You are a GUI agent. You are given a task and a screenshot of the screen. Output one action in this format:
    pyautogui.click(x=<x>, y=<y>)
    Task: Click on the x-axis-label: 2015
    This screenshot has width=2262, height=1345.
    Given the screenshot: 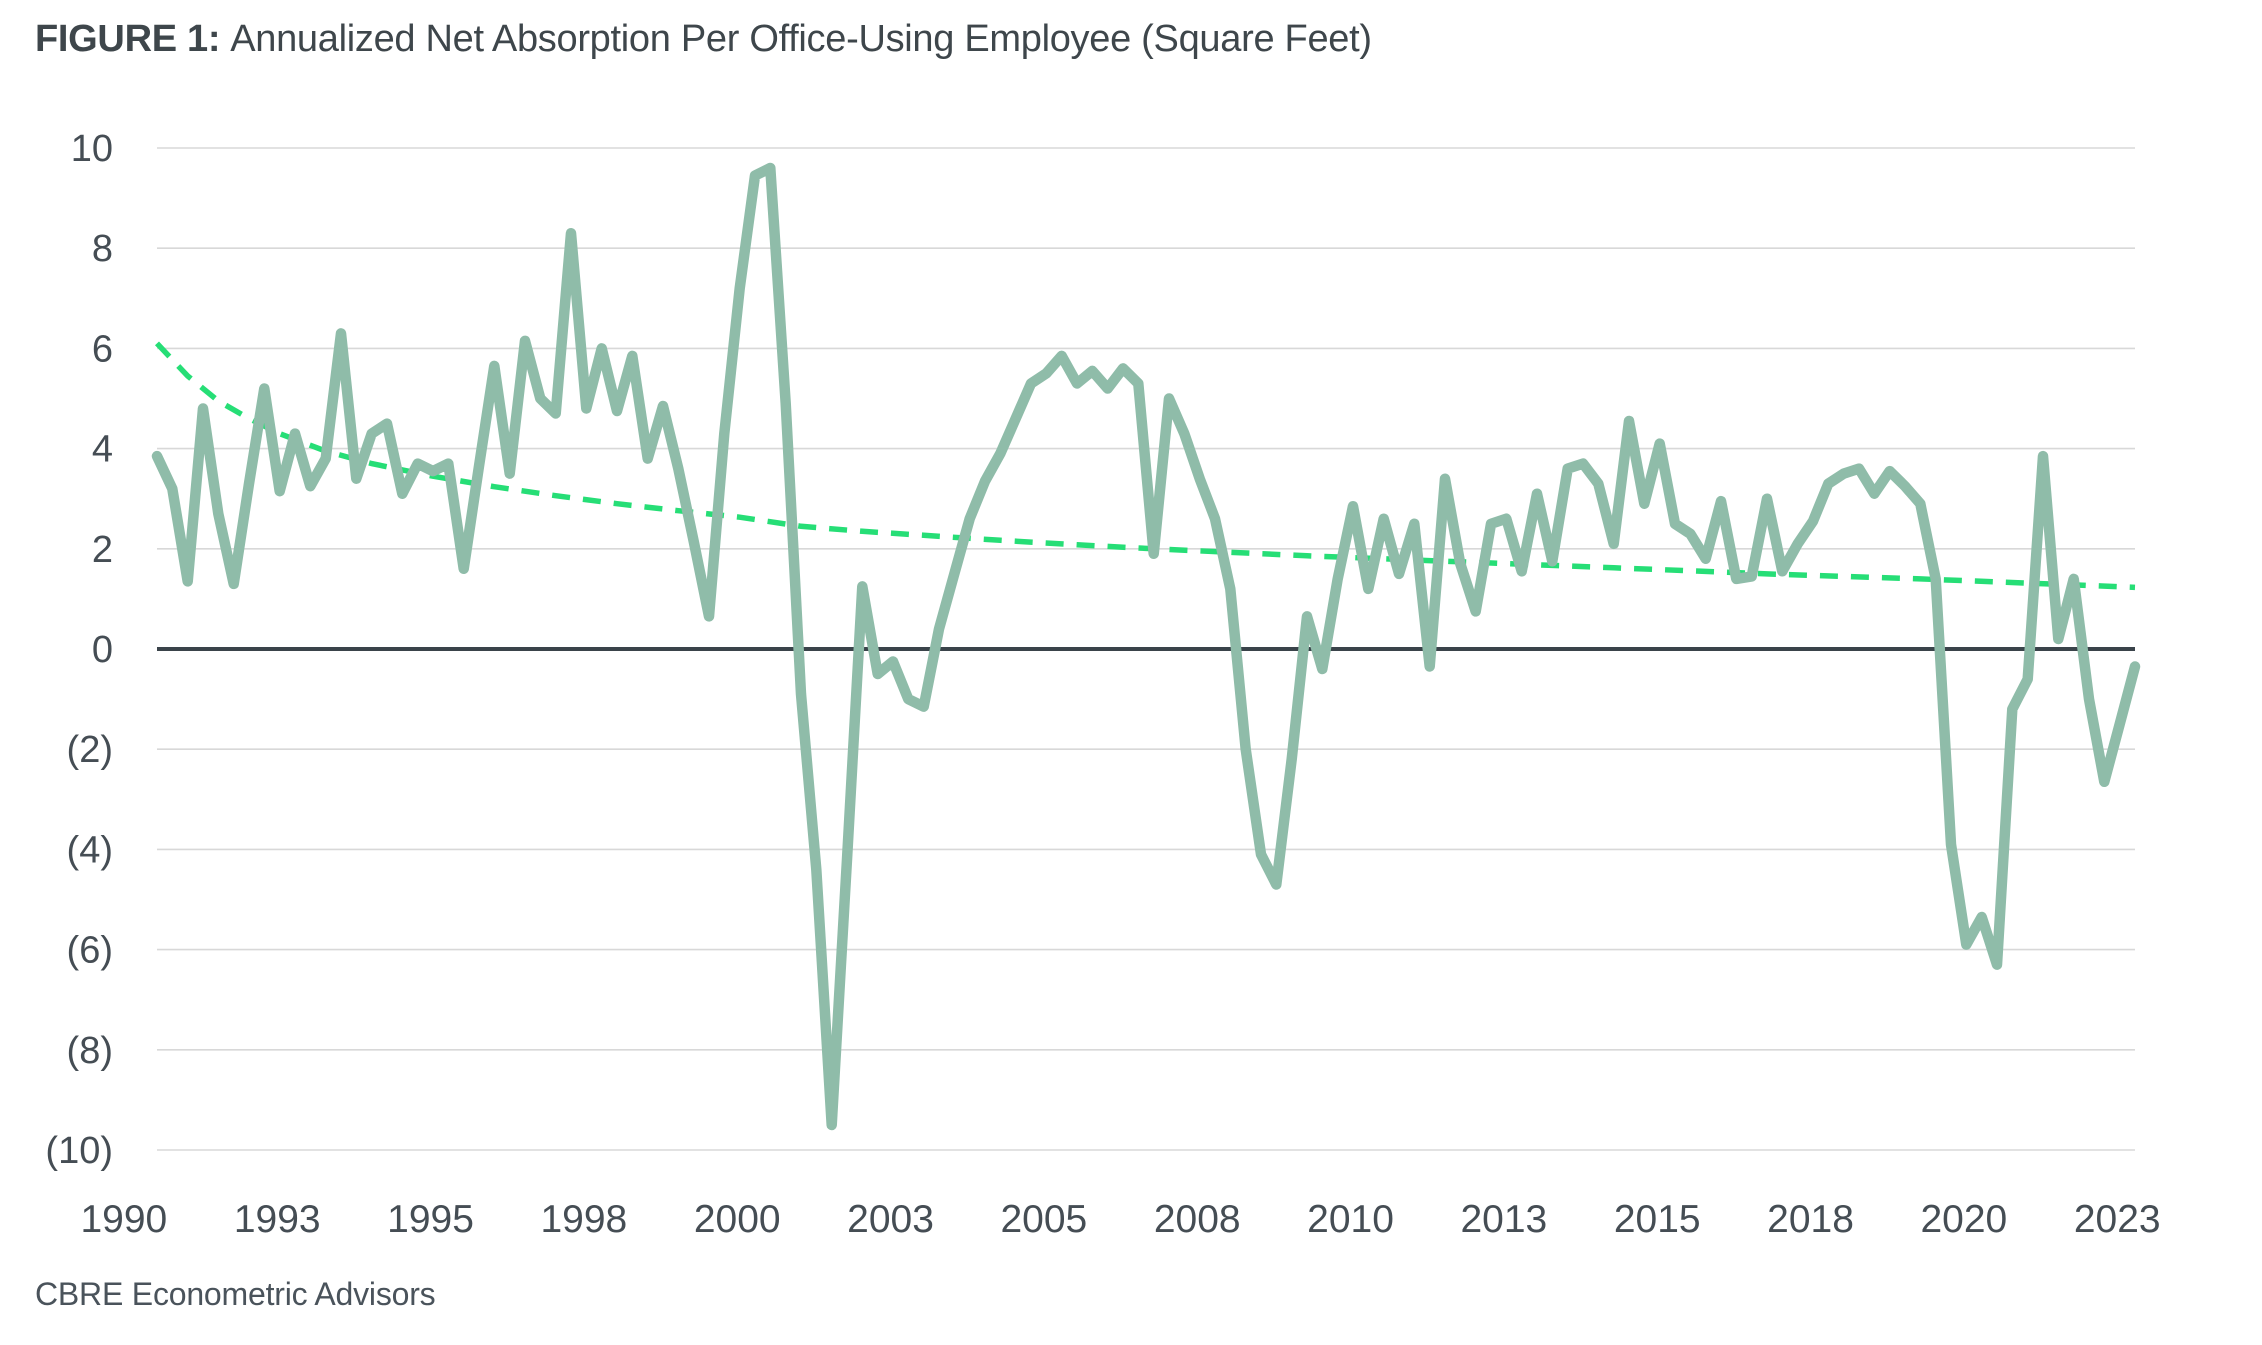 What is the action you would take?
    pyautogui.click(x=1657, y=1219)
    